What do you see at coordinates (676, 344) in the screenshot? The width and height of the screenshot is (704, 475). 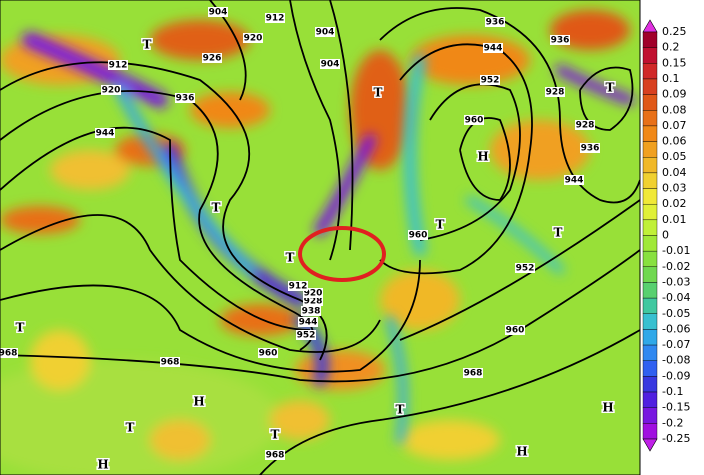 I see `colorbar-label: -0.07` at bounding box center [676, 344].